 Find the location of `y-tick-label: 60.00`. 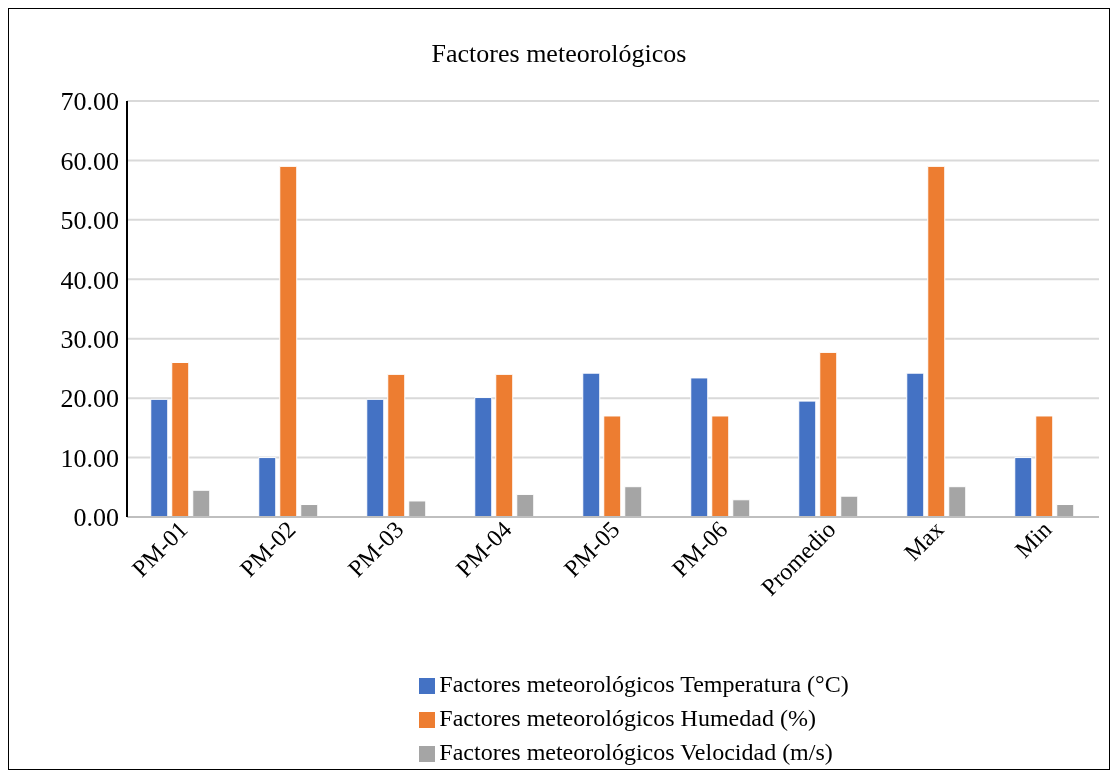

y-tick-label: 60.00 is located at coordinates (89, 161).